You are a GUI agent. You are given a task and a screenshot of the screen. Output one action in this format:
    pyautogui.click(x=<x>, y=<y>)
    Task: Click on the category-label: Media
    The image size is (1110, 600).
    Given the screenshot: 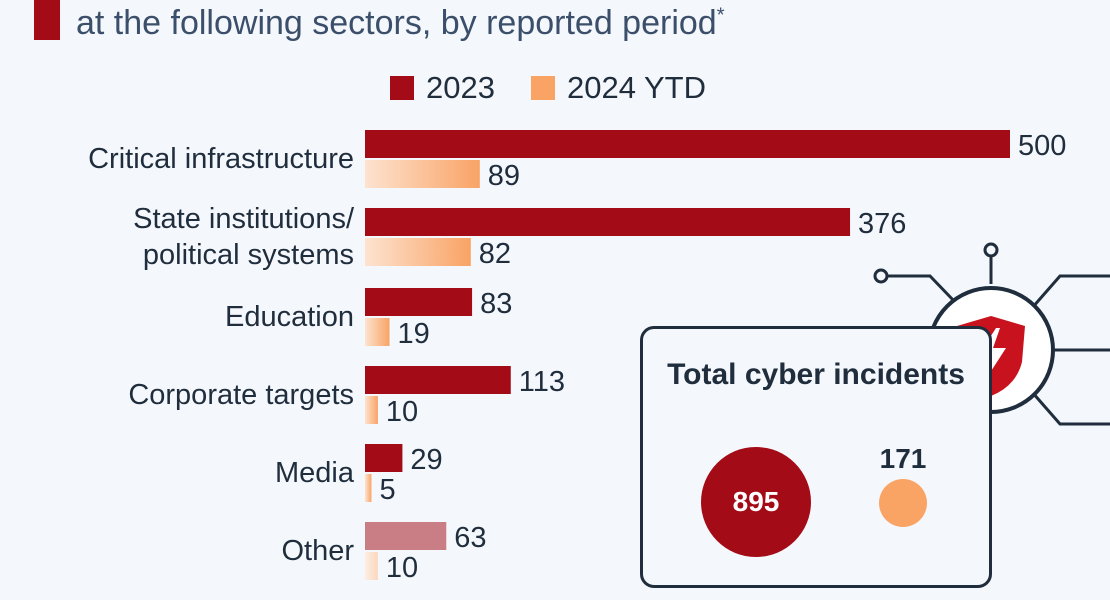 What is the action you would take?
    pyautogui.click(x=315, y=473)
    